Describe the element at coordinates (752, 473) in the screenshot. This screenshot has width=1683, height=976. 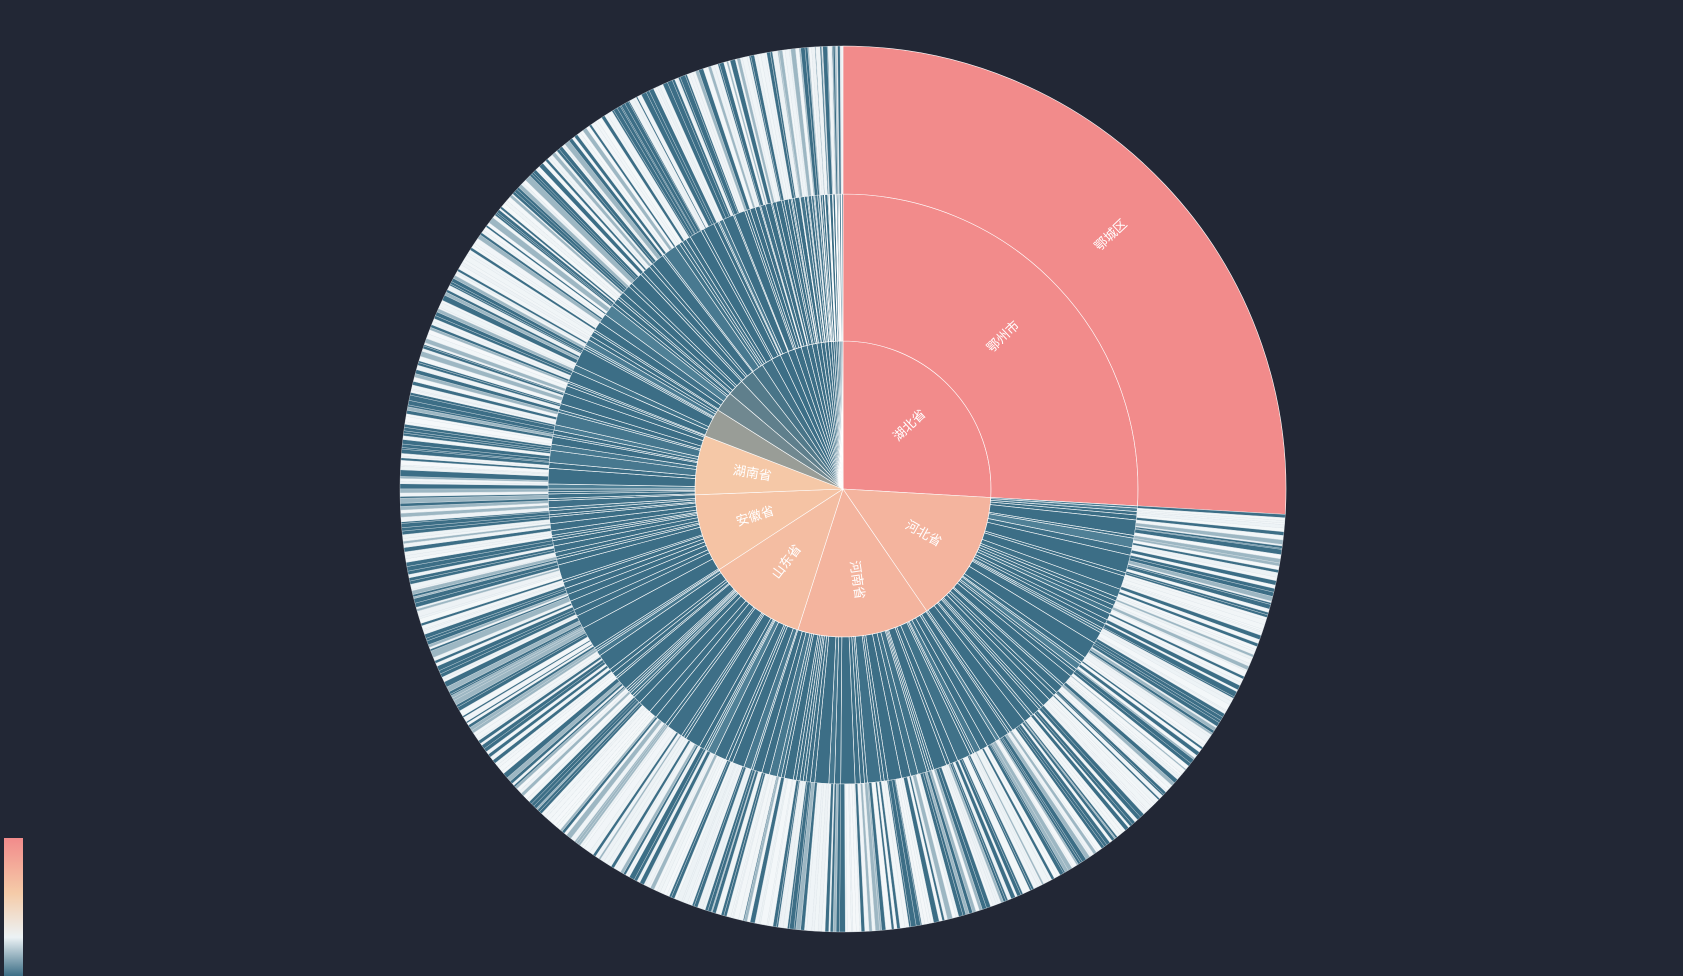
I see `province-label: 湖南省` at that location.